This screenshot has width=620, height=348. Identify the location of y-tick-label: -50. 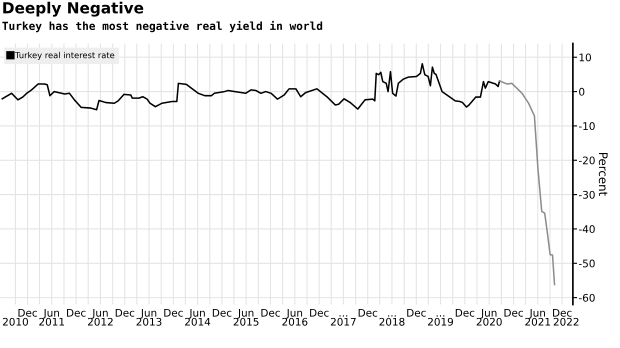
(586, 264).